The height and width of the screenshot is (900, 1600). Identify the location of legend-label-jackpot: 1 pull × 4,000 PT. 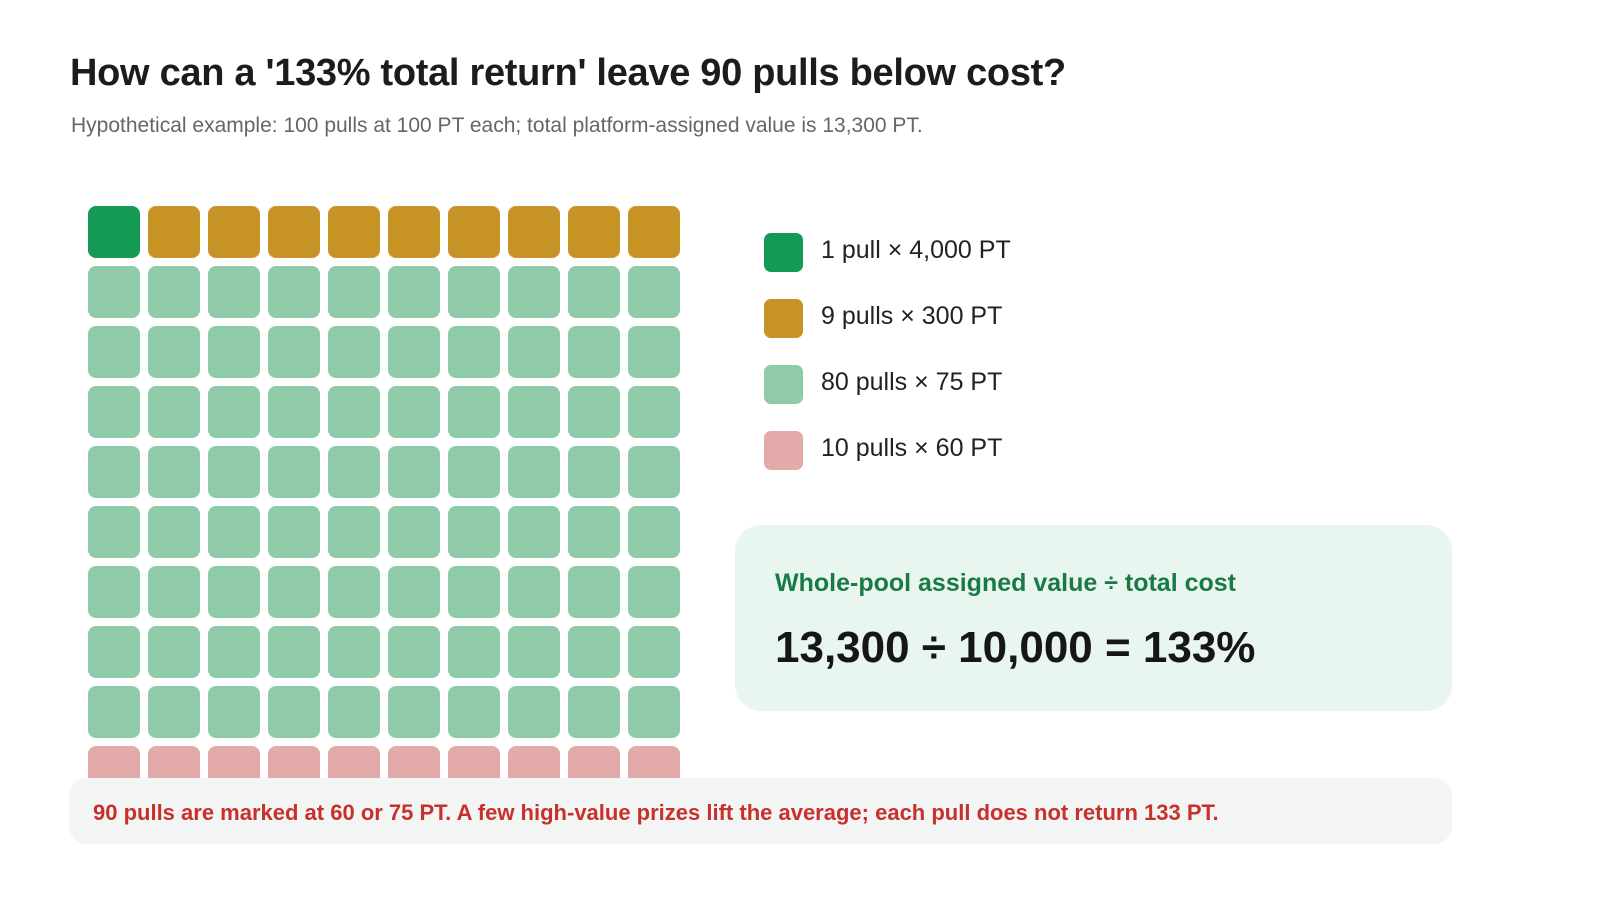
(916, 250).